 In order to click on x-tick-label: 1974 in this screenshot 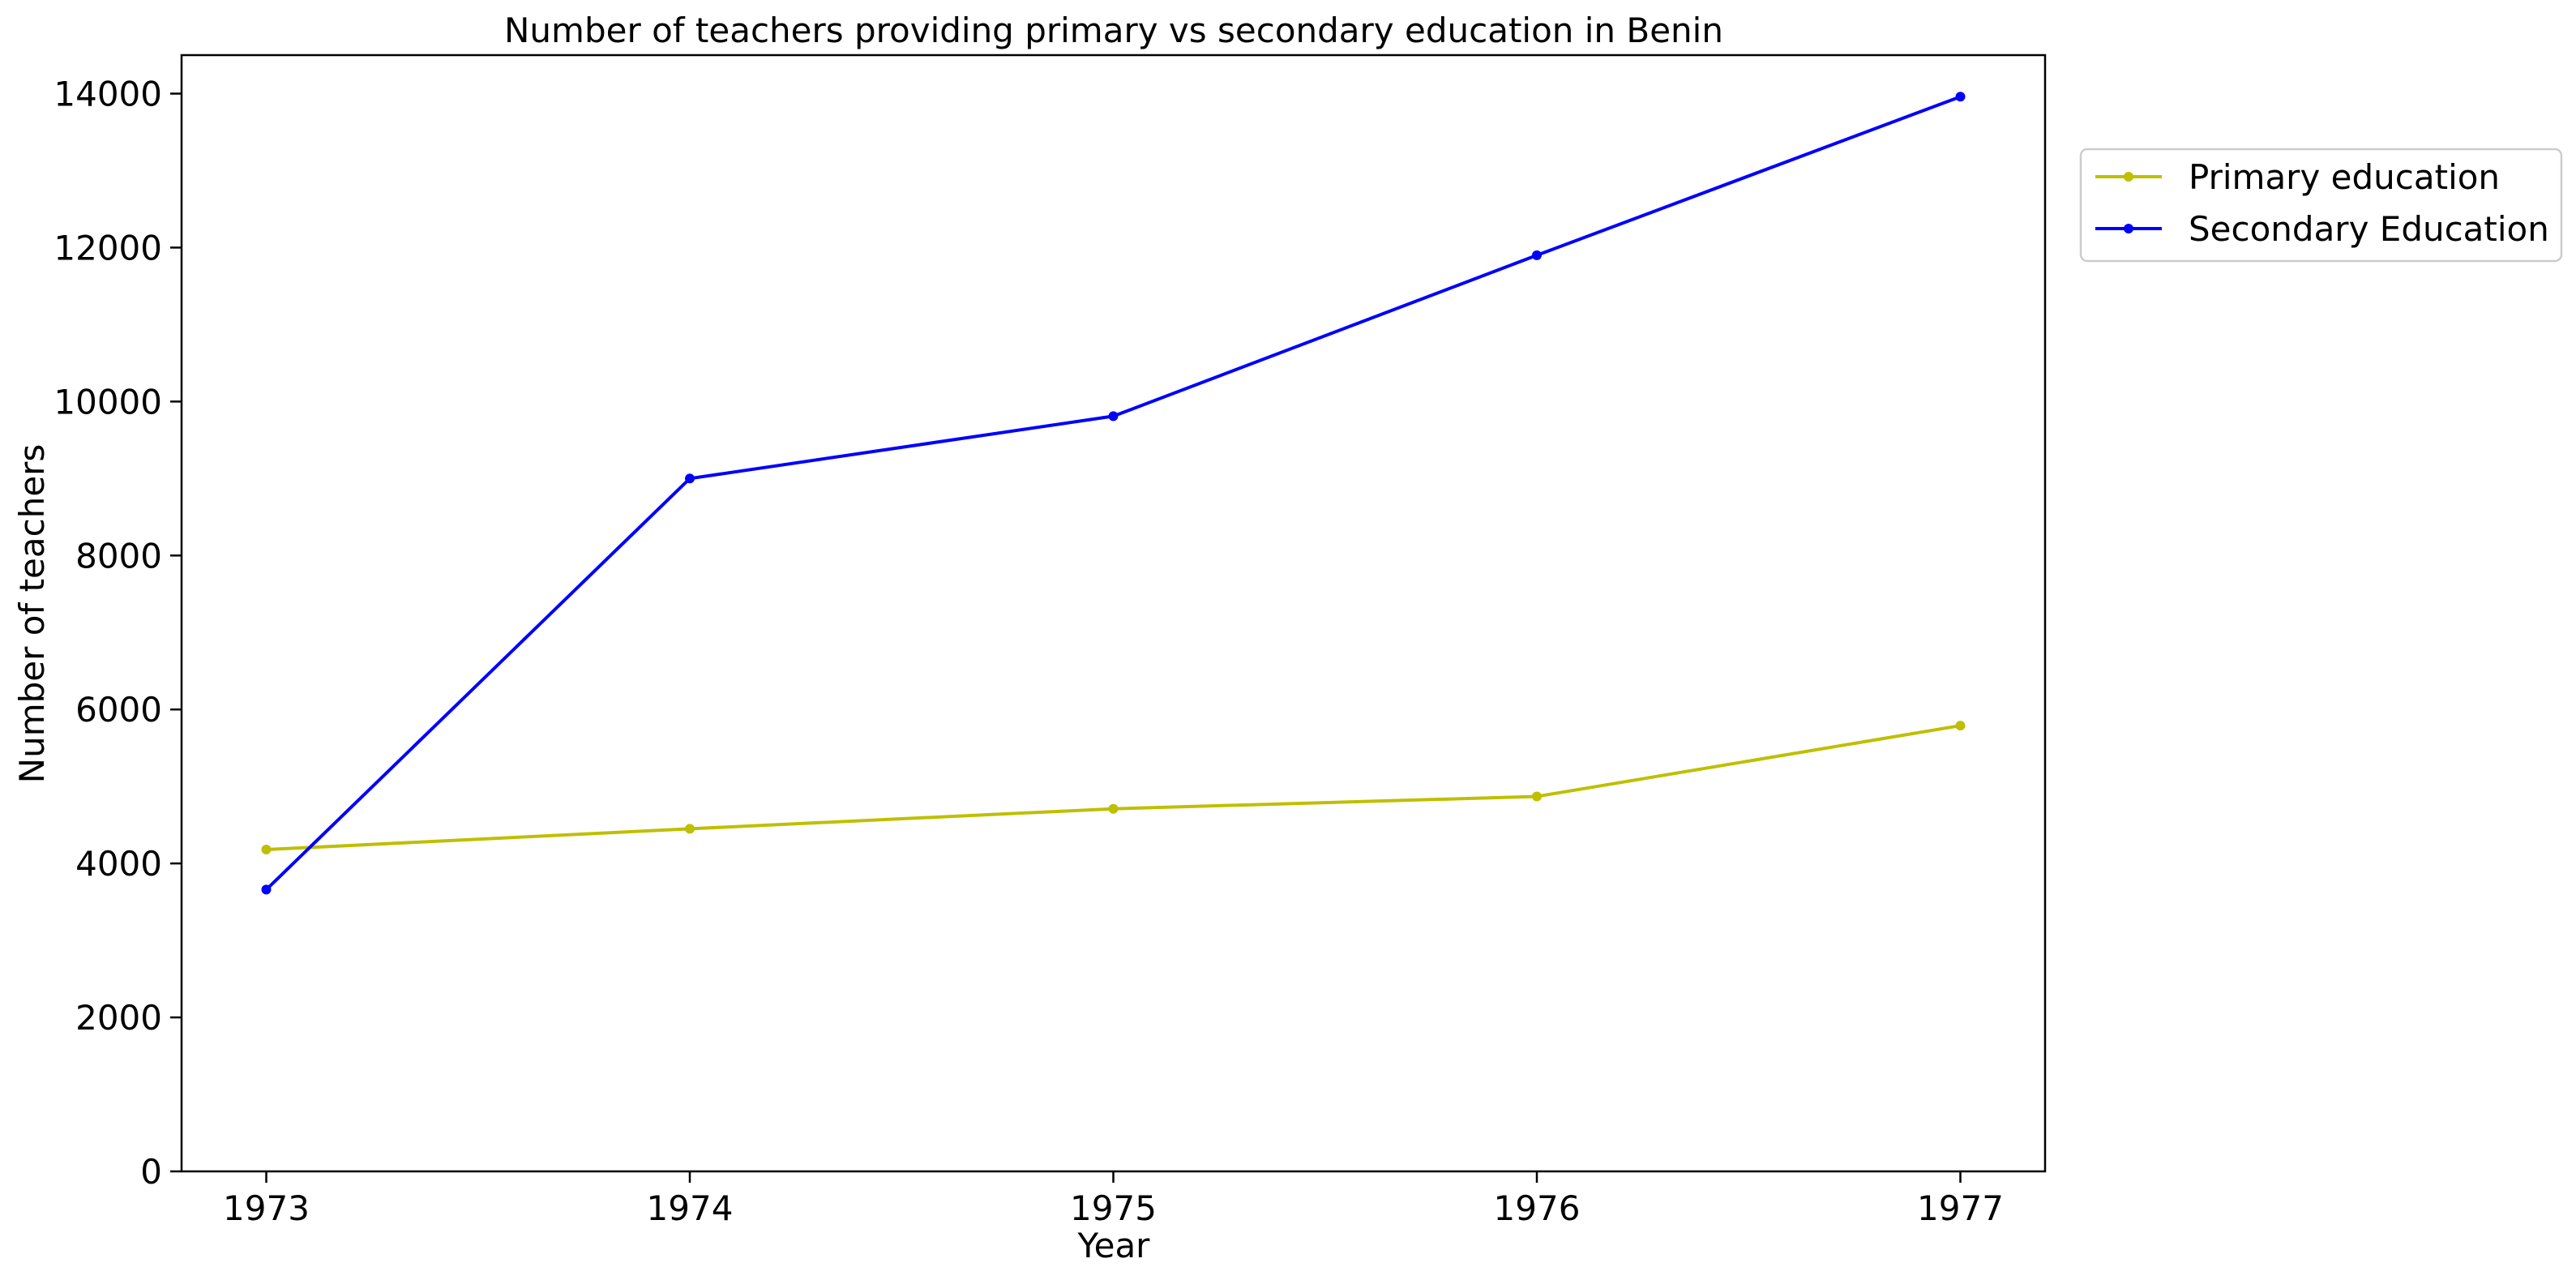, I will do `click(690, 1208)`.